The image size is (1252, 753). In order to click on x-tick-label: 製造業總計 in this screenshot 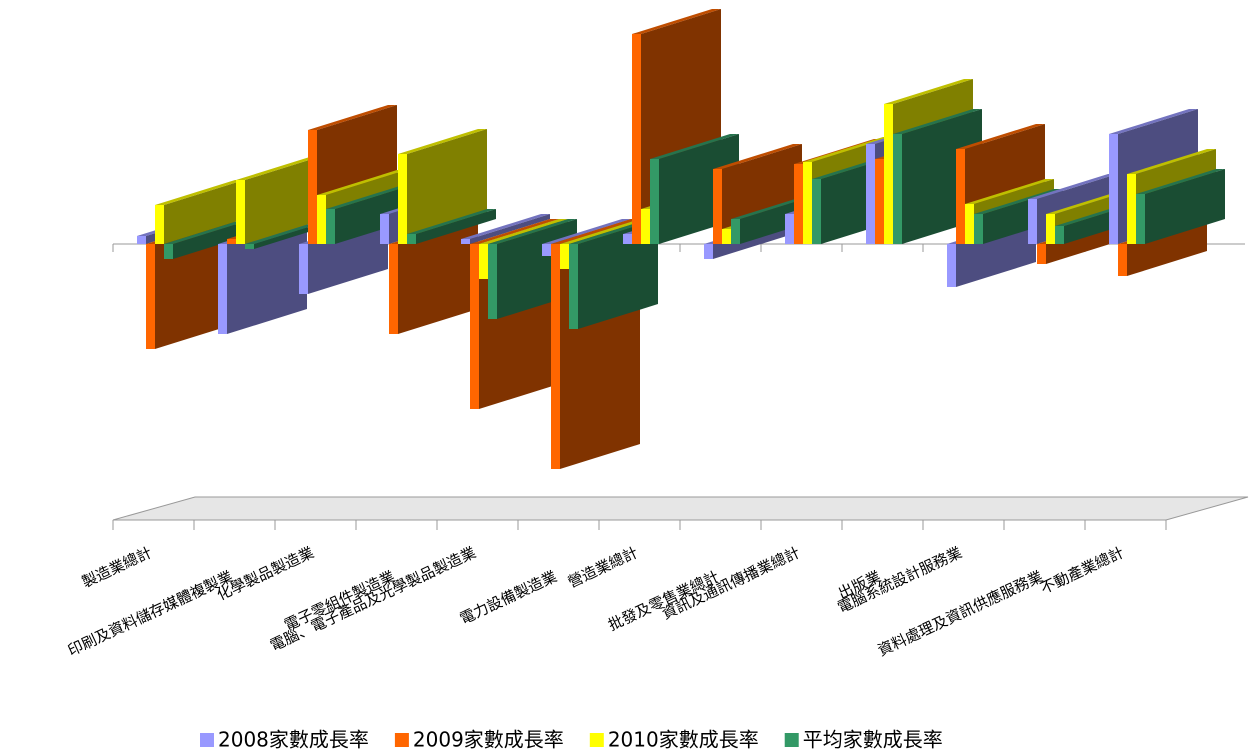, I will do `click(117, 567)`.